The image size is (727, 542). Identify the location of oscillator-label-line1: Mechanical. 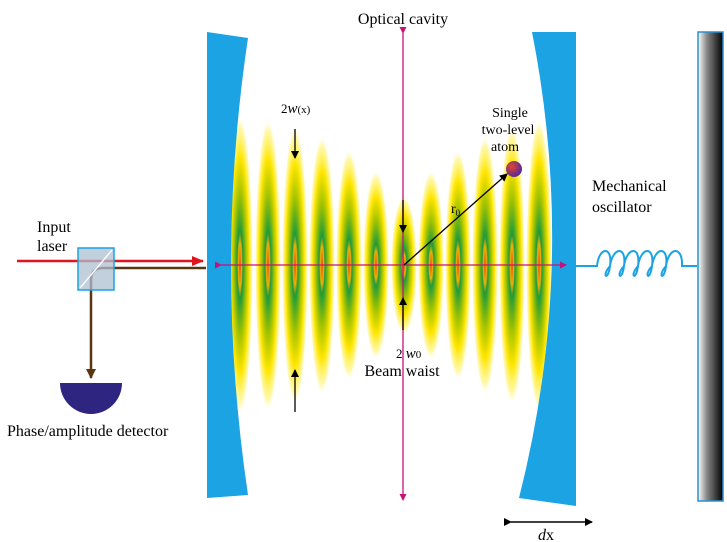
(629, 186).